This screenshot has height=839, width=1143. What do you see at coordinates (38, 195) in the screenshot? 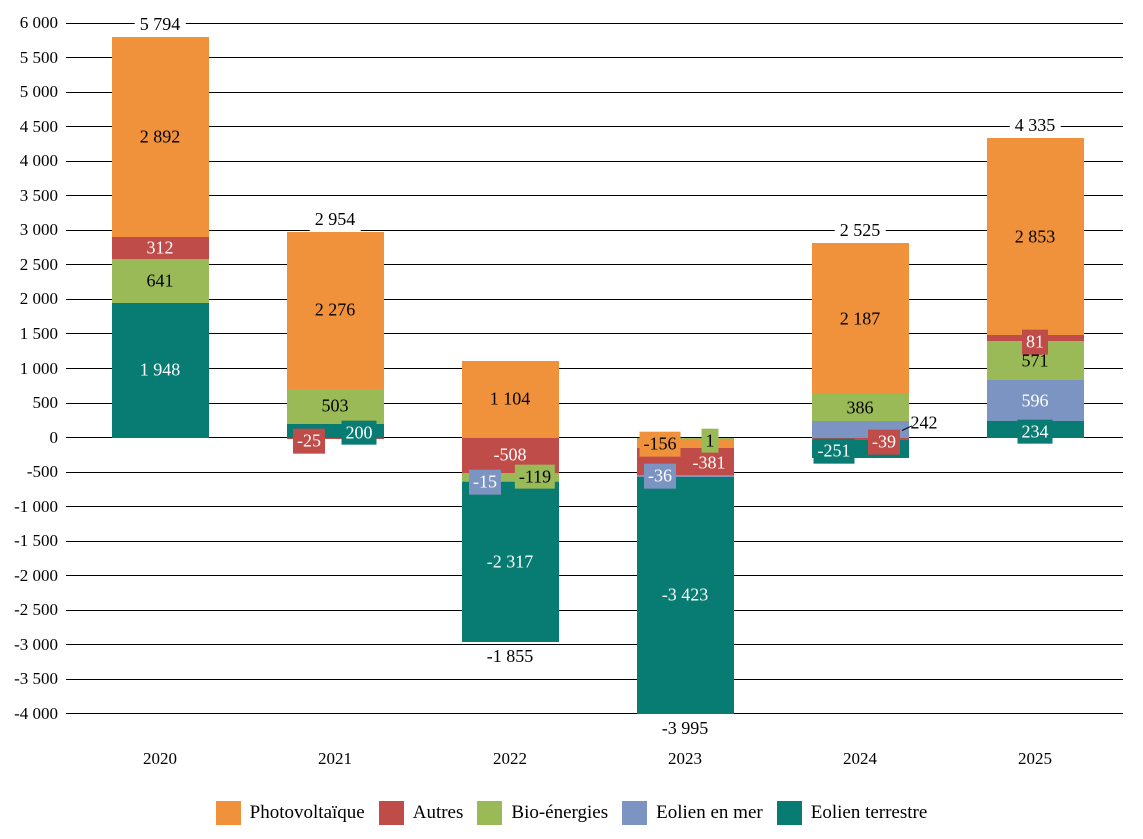
I see `y-axis-tick-label: 3 500` at bounding box center [38, 195].